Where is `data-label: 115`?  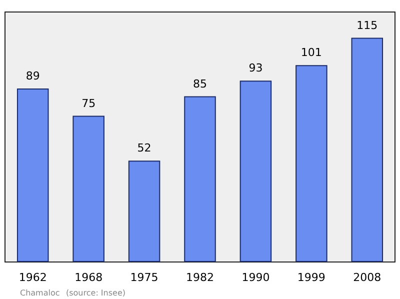 data-label: 115 is located at coordinates (367, 25).